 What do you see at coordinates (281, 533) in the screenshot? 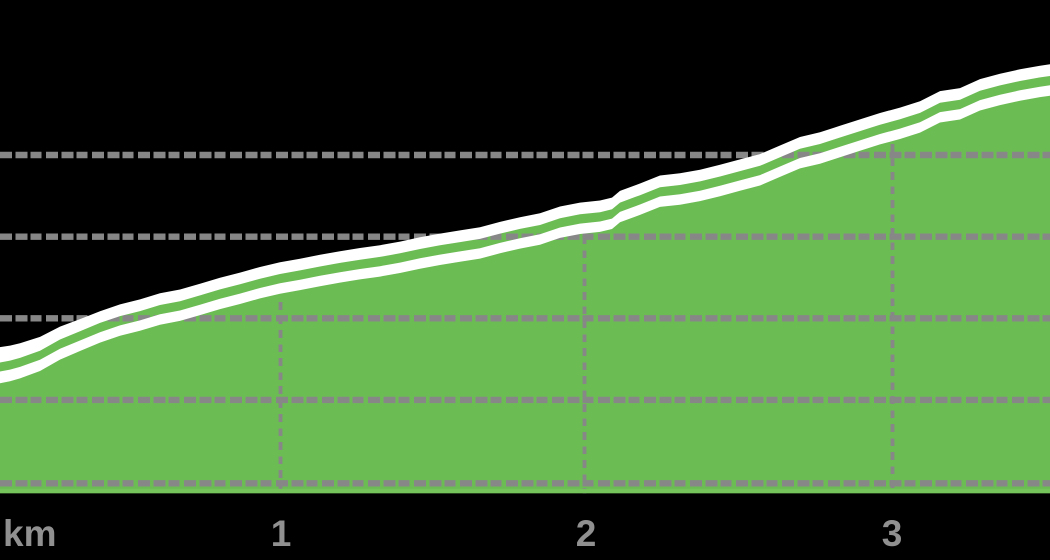
I see `svg-text: 1` at bounding box center [281, 533].